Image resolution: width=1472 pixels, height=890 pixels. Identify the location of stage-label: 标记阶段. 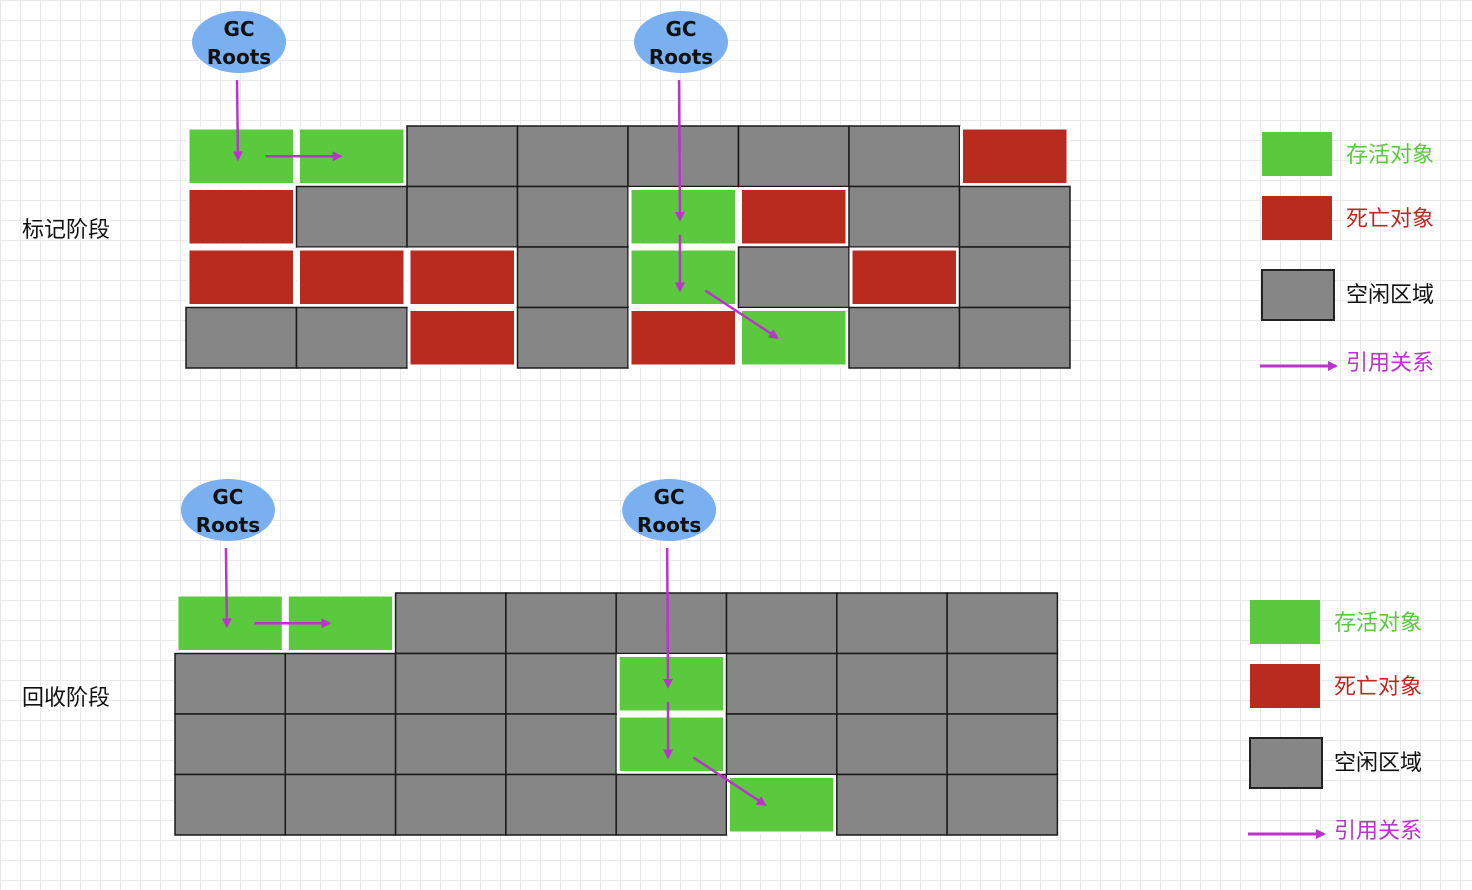
(66, 230).